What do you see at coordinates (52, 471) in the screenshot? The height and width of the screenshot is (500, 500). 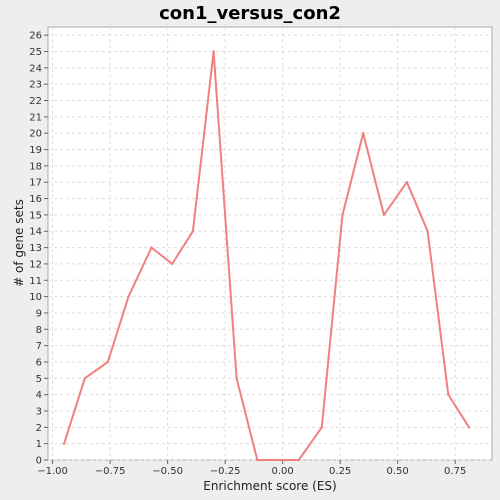 I see `x-tick-label: −1.00` at bounding box center [52, 471].